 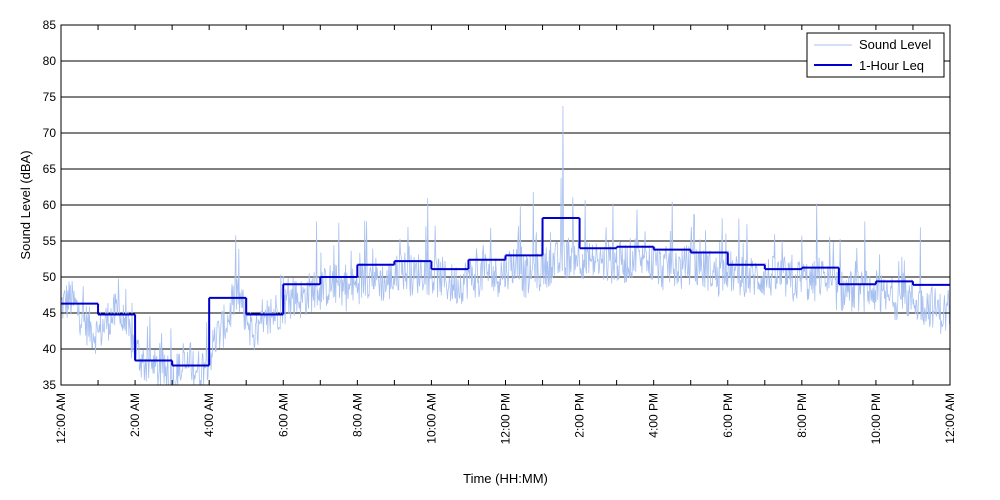 What do you see at coordinates (135, 415) in the screenshot?
I see `x-tick-label-1: 2:00 AM` at bounding box center [135, 415].